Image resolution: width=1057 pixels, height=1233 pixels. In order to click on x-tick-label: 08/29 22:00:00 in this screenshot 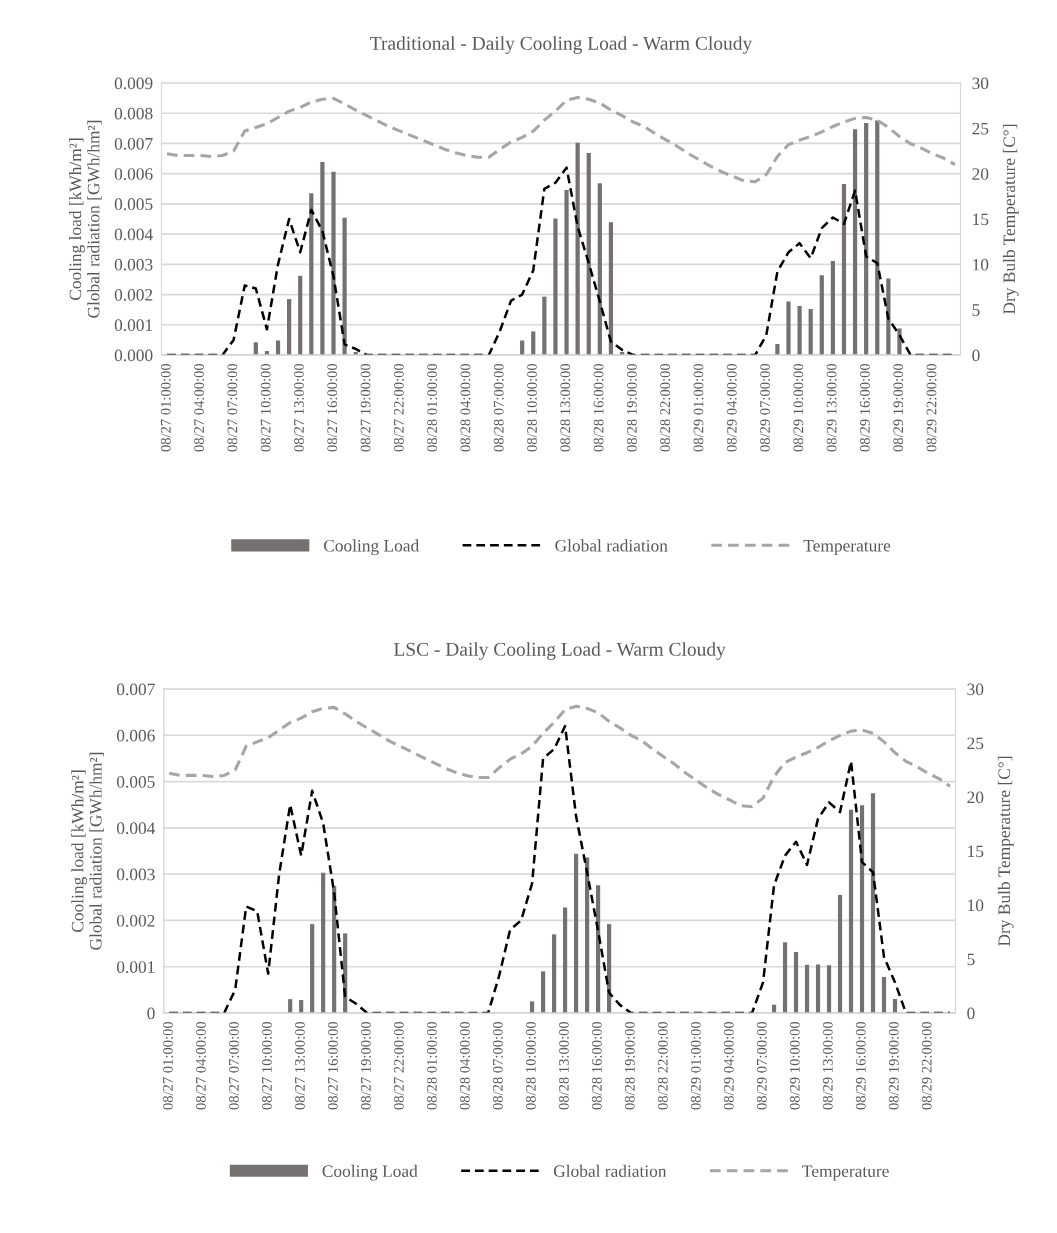, I will do `click(926, 1065)`.